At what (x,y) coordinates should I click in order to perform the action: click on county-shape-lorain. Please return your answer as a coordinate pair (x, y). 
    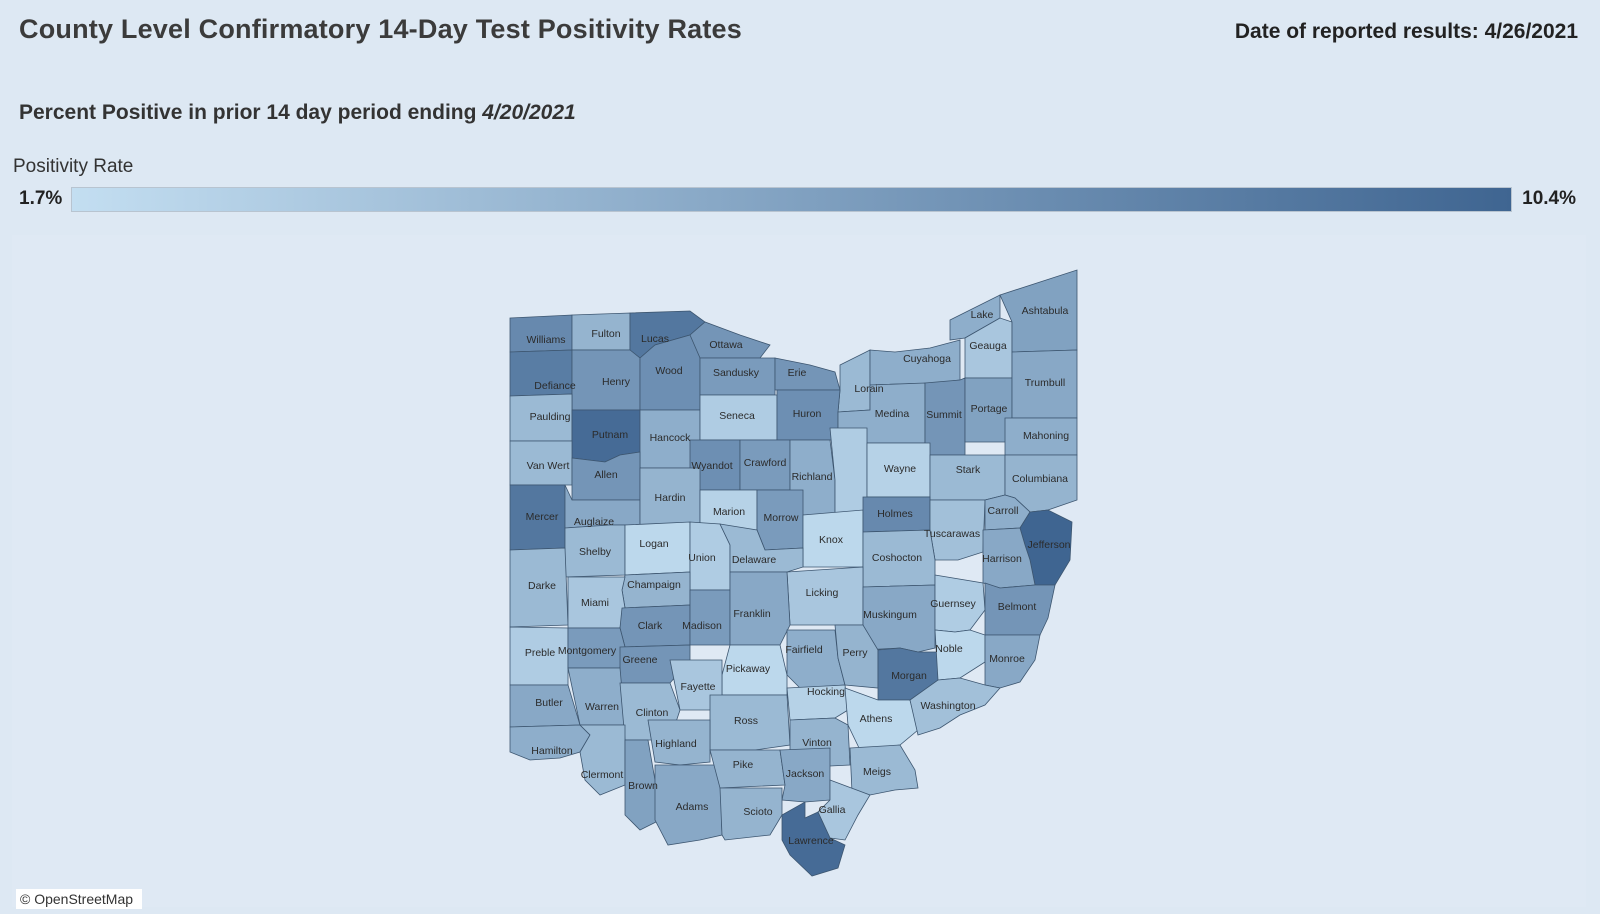
    Looking at the image, I should click on (854, 381).